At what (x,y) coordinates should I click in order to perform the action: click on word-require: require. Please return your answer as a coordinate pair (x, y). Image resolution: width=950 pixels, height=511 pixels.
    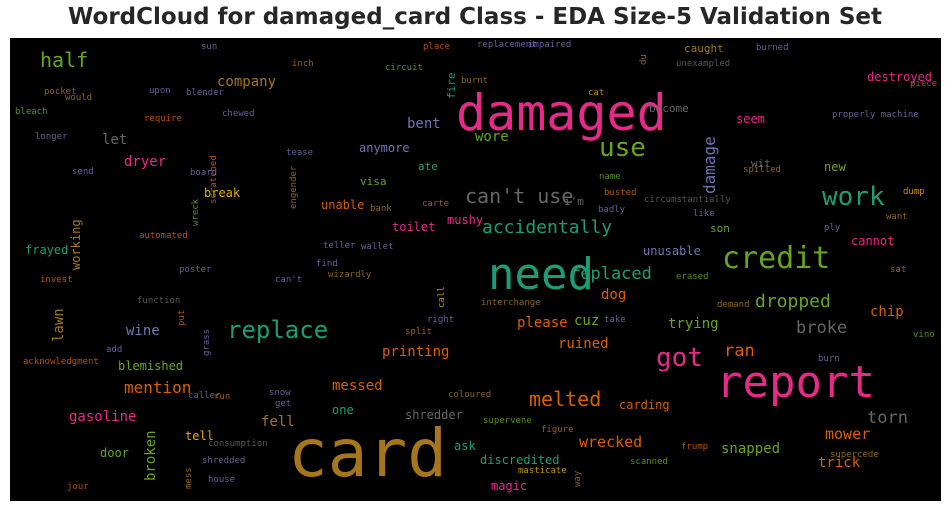
    Looking at the image, I should click on (163, 119).